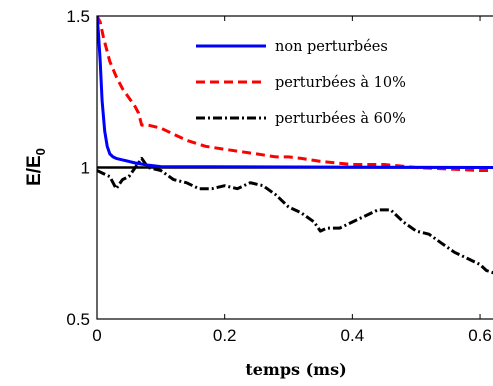 Image resolution: width=493 pixels, height=386 pixels. I want to click on legend-label-3: perturbées à 60%, so click(340, 118).